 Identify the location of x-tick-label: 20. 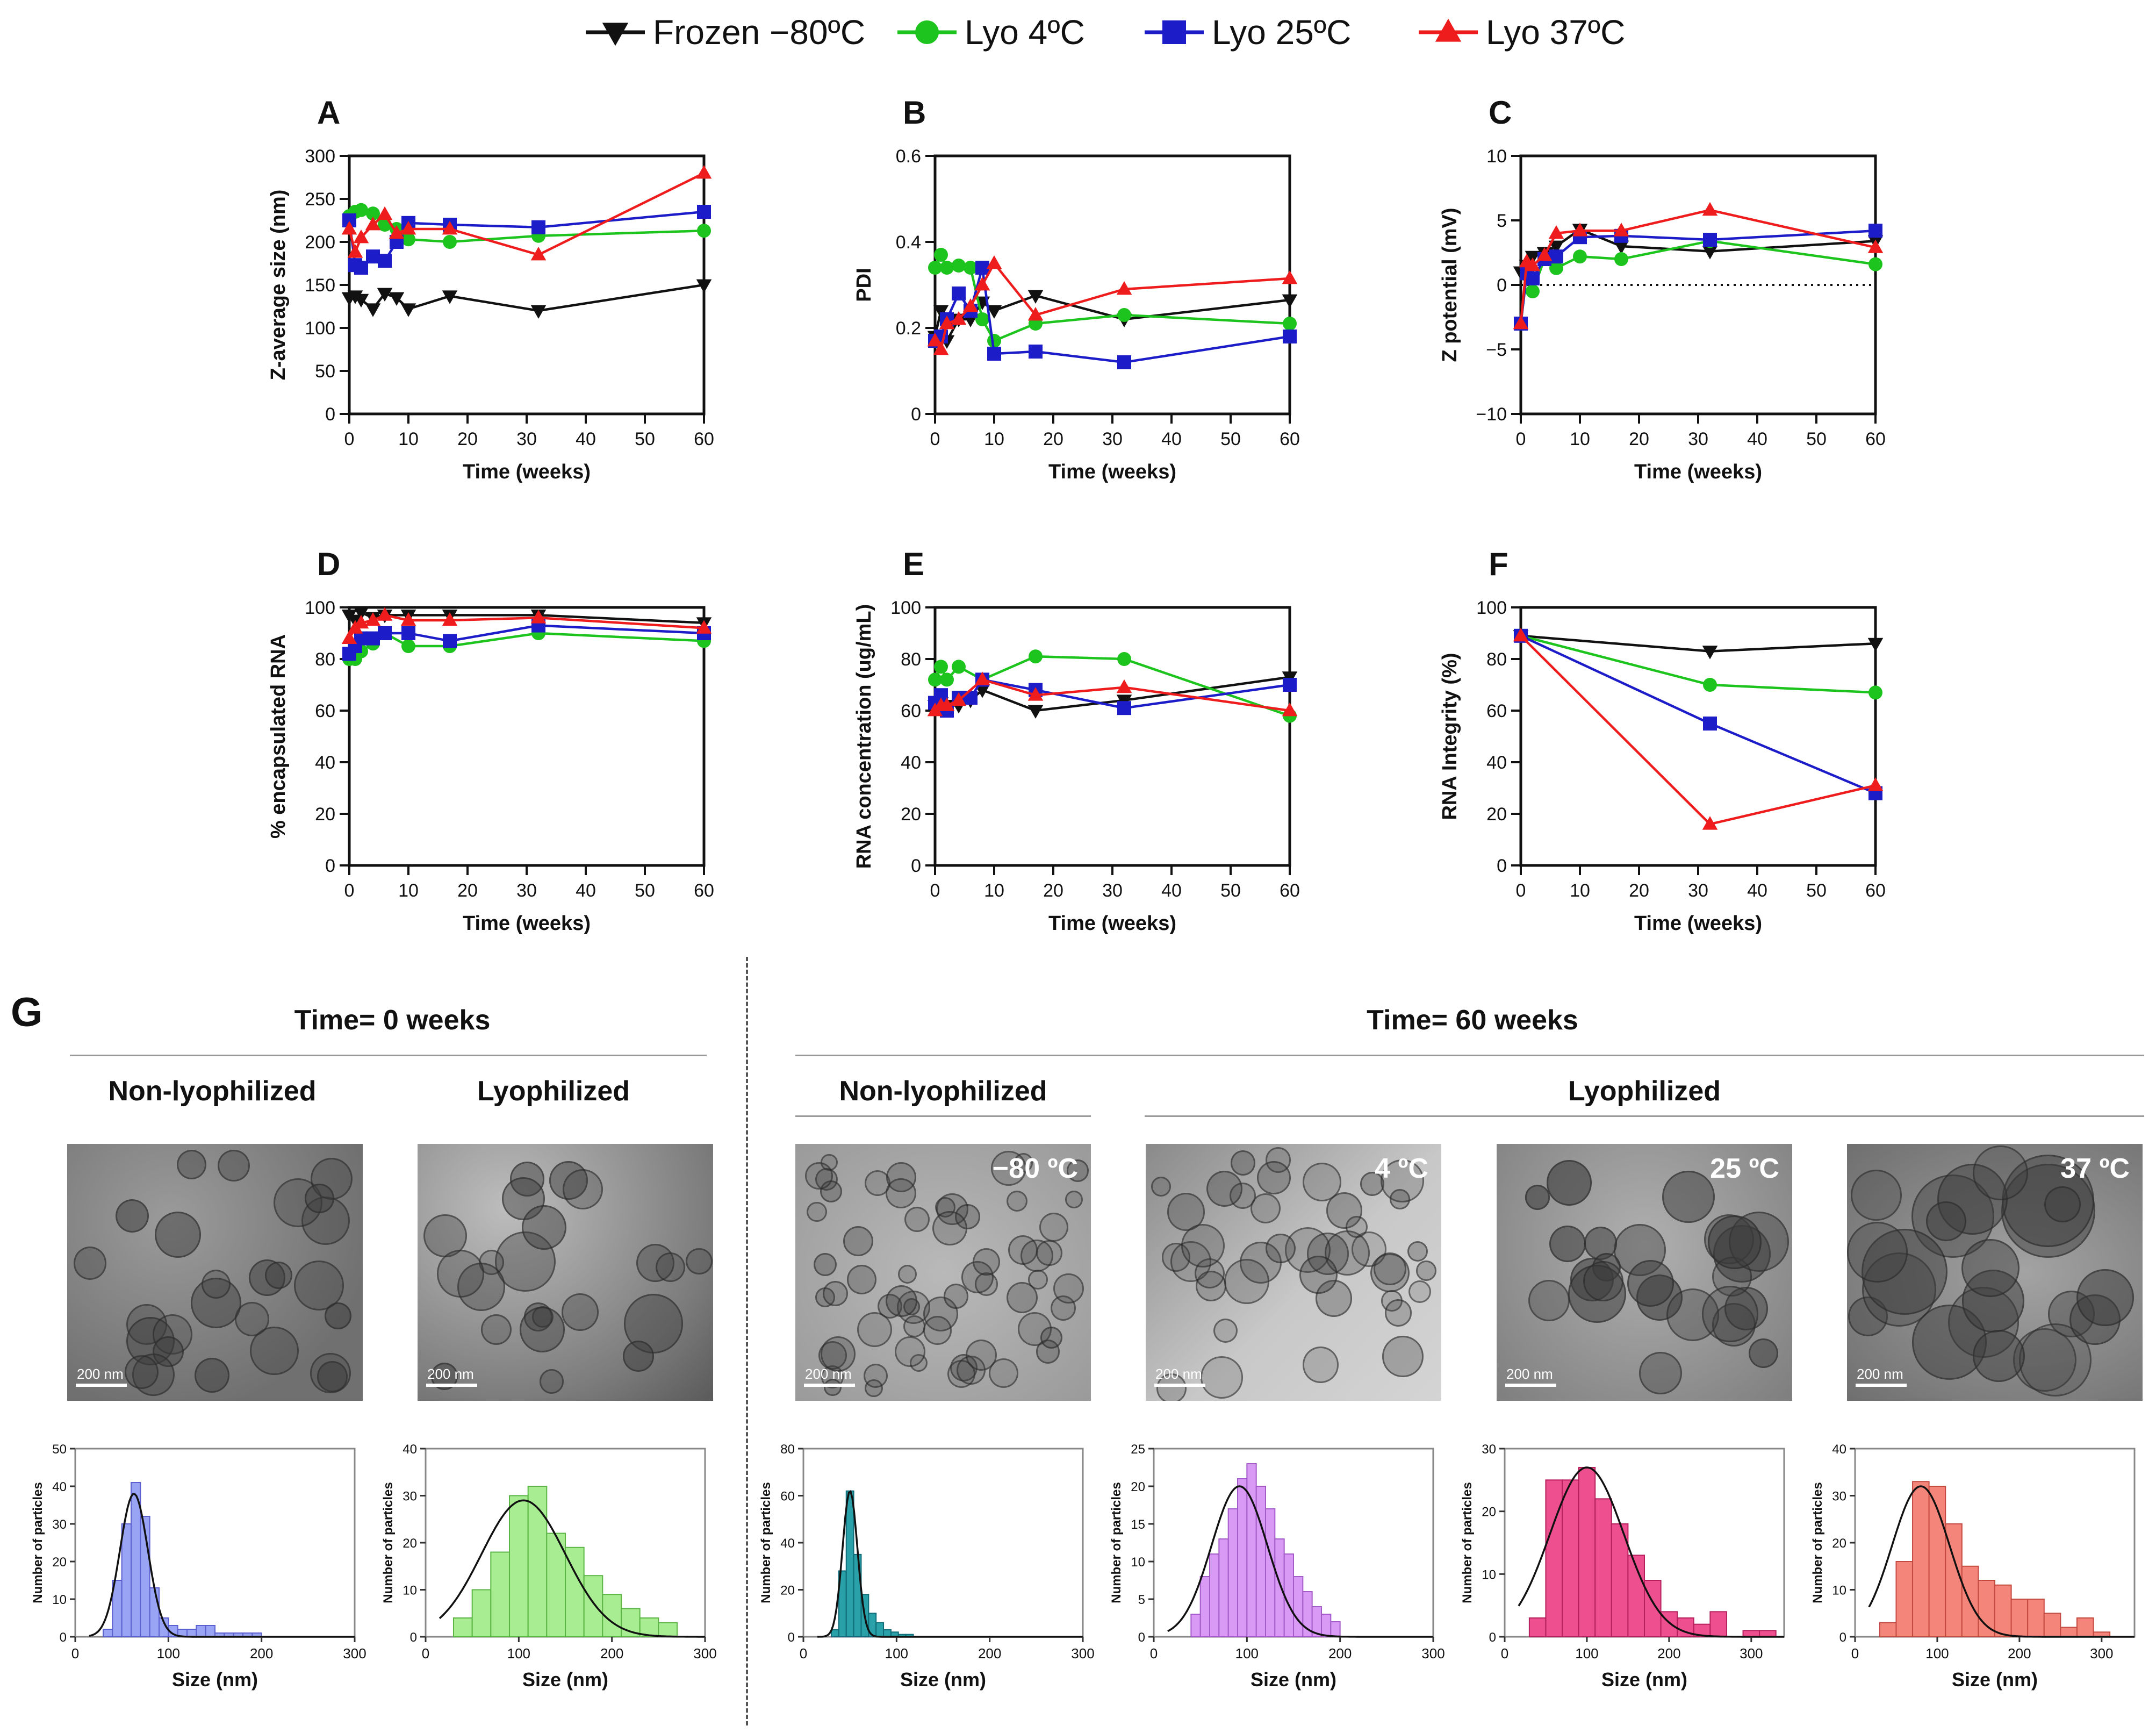
(1053, 891).